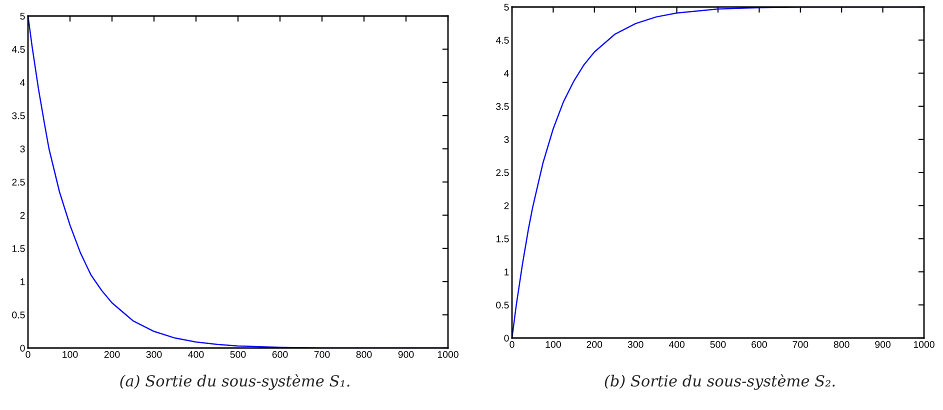 This screenshot has height=410, width=943. I want to click on text: (b) Sortie du sous-système S₂., so click(719, 382).